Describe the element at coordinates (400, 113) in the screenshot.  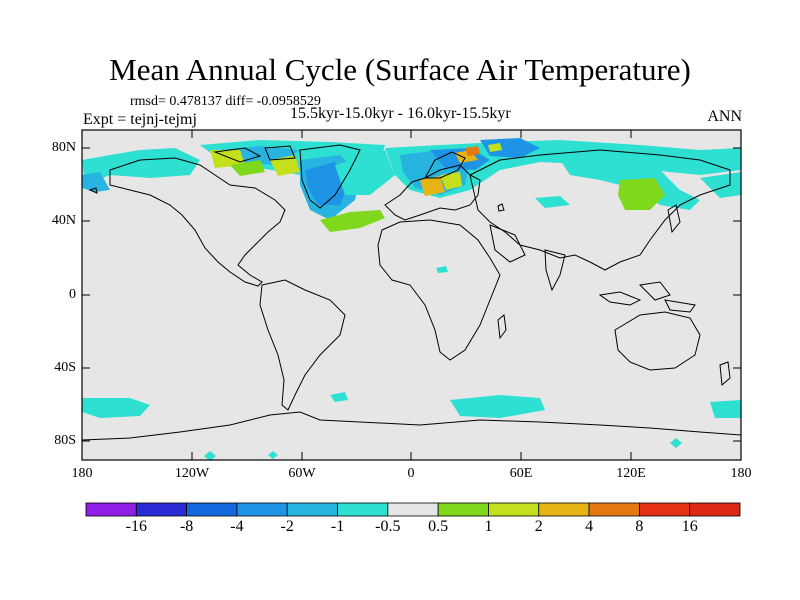
I see `period-label: 15.5kyr-15.0kyr - 16.0kyr-15.5kyr` at that location.